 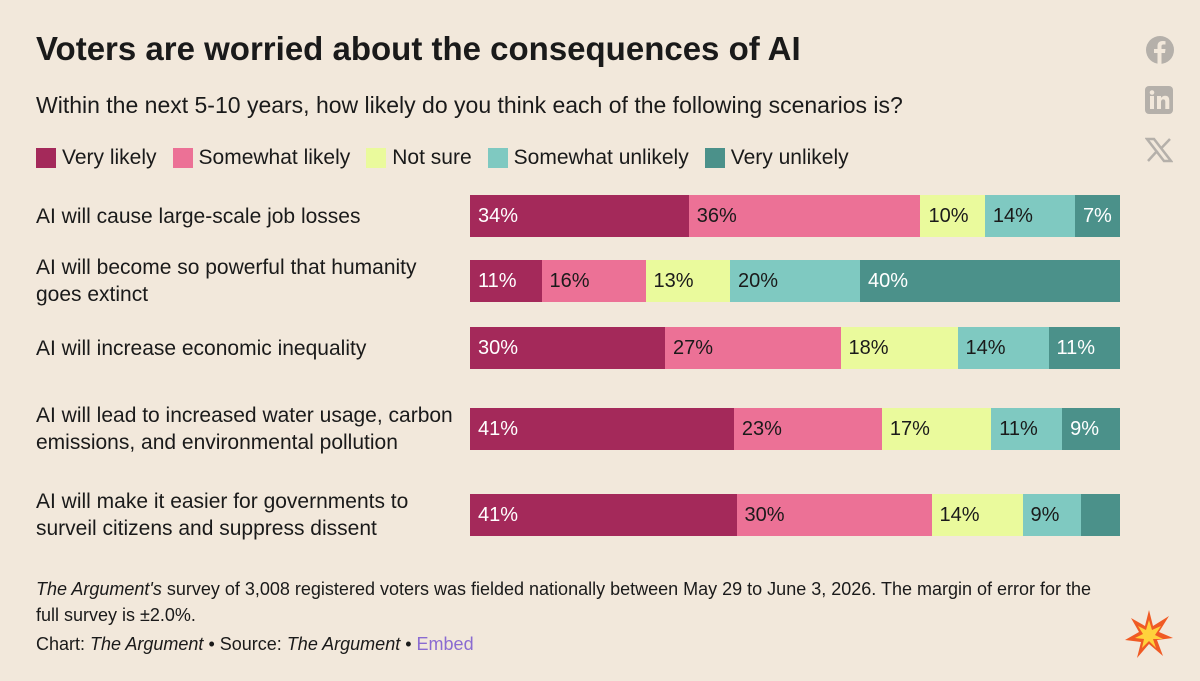 What do you see at coordinates (909, 428) in the screenshot?
I see `value-label: 17%` at bounding box center [909, 428].